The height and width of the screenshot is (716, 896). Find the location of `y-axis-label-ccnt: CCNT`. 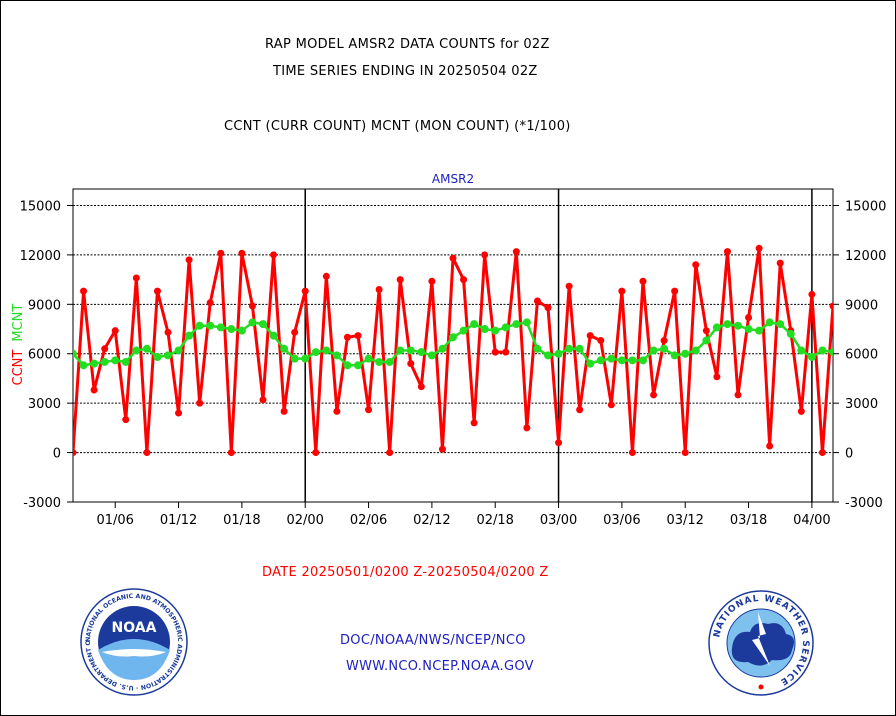

y-axis-label-ccnt: CCNT is located at coordinates (18, 368).